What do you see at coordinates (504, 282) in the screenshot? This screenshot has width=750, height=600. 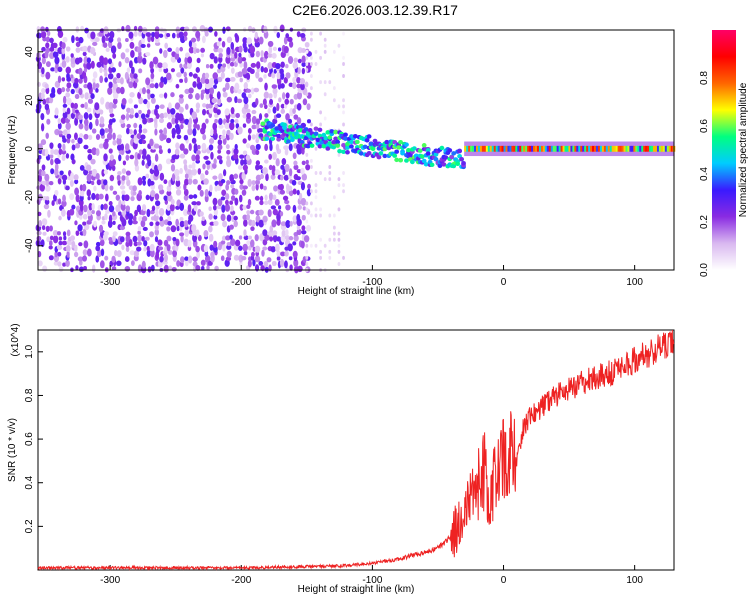 I see `x-tick-label: 0` at bounding box center [504, 282].